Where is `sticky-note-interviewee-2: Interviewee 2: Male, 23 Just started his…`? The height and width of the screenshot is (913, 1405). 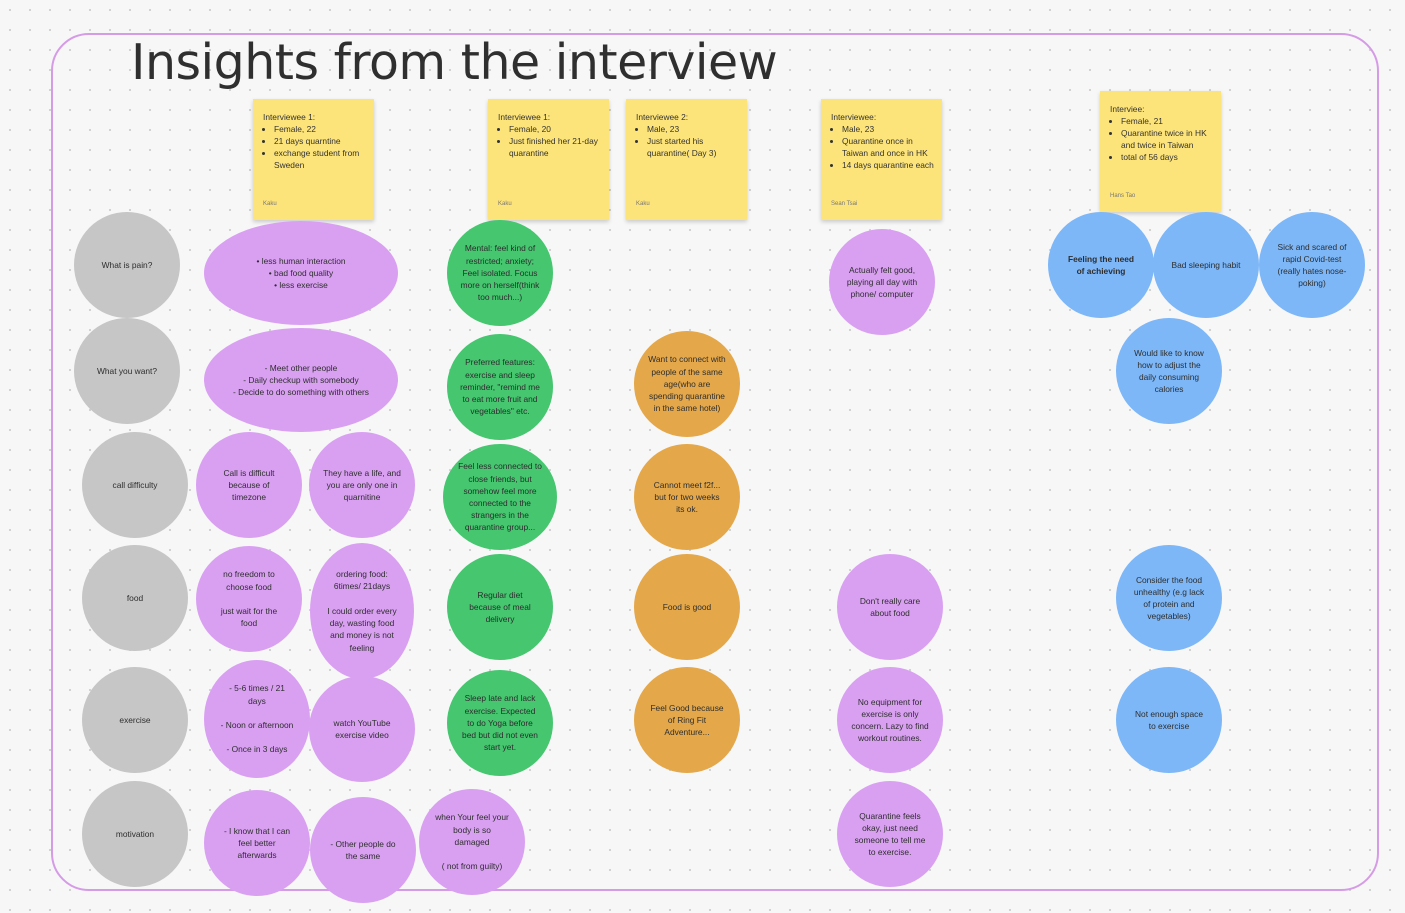 sticky-note-interviewee-2: Interviewee 2: Male, 23 Just started his… is located at coordinates (686, 159).